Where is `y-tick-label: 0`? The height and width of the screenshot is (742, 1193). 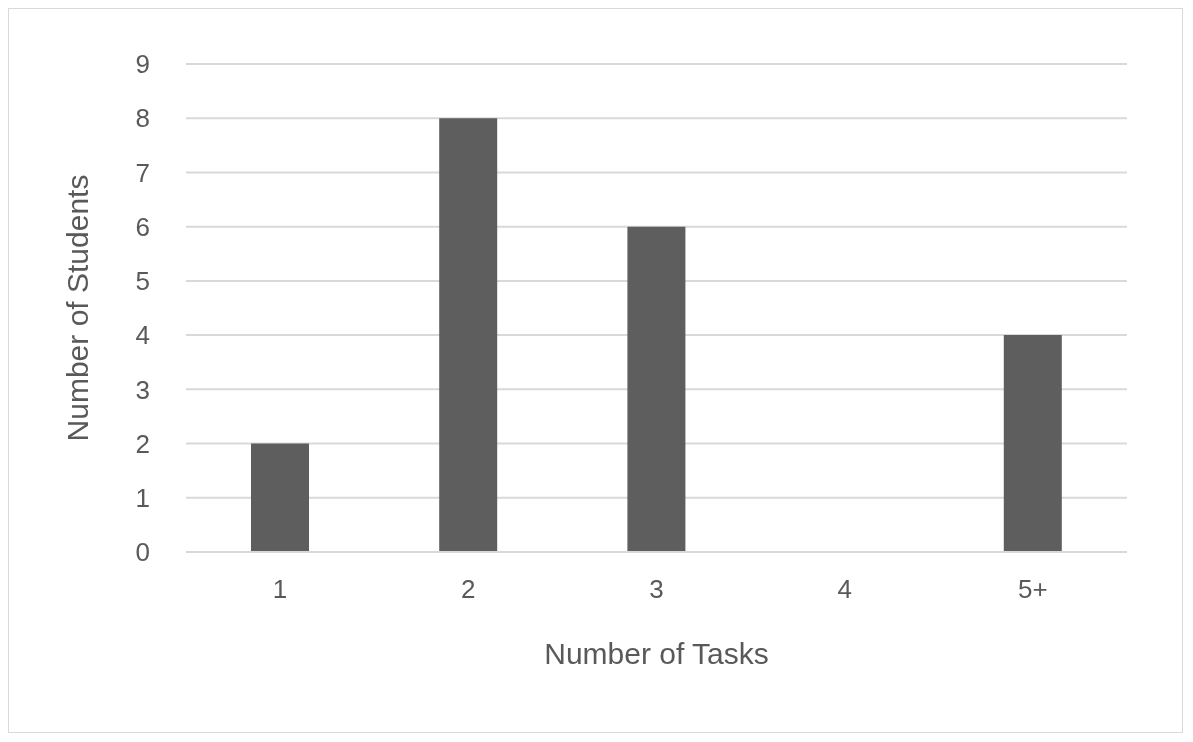 y-tick-label: 0 is located at coordinates (142, 552).